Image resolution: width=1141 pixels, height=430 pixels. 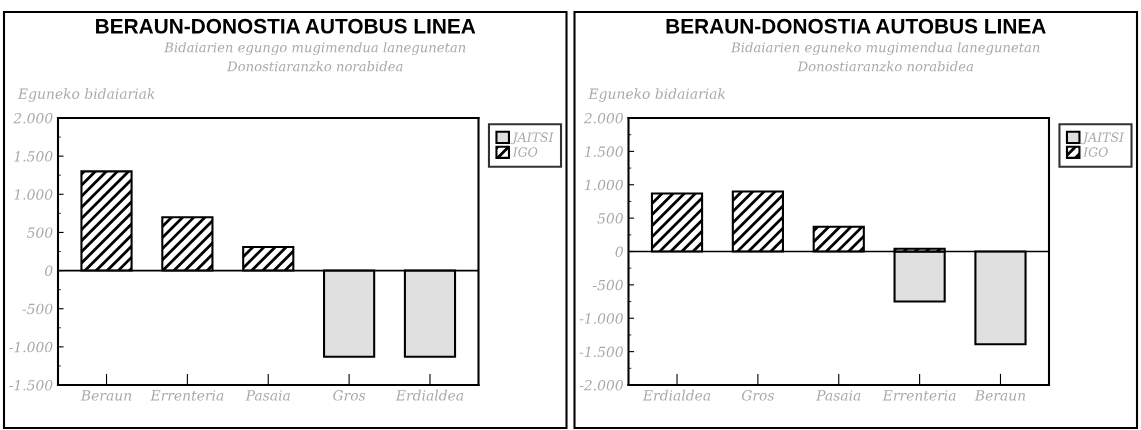 What do you see at coordinates (601, 385) in the screenshot?
I see `y-tick-label: -2.000` at bounding box center [601, 385].